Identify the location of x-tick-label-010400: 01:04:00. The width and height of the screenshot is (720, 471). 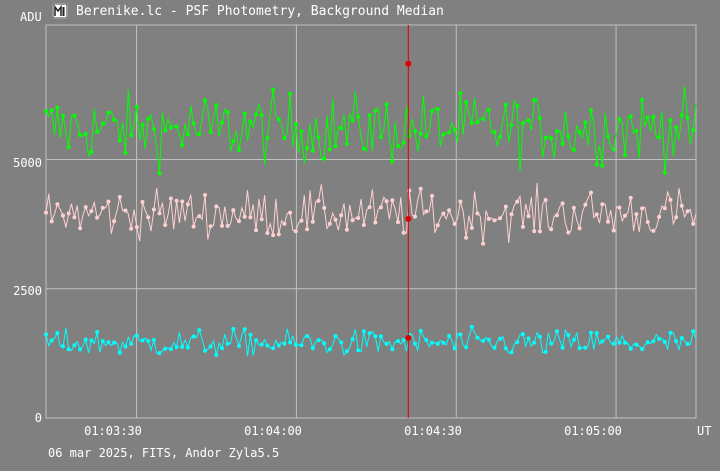
(273, 431).